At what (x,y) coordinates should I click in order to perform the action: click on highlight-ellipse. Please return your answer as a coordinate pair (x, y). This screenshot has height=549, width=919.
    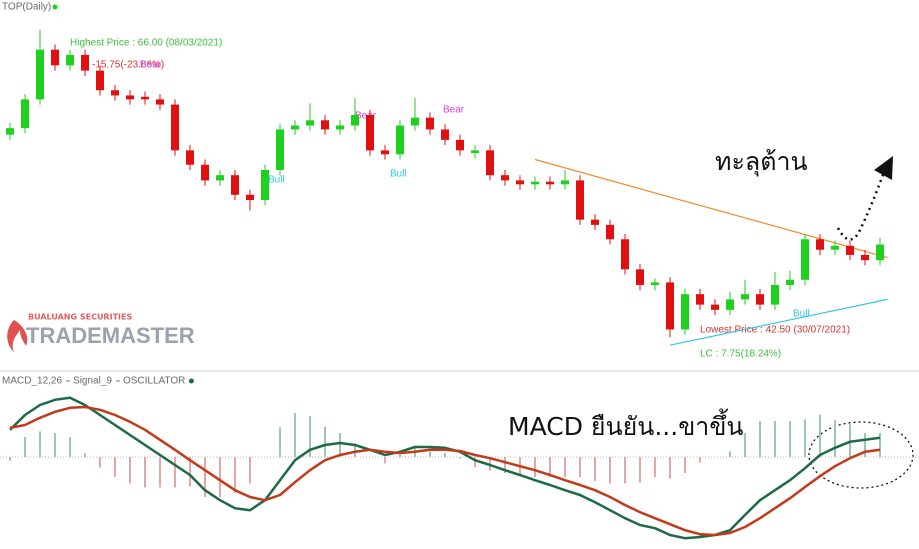
    Looking at the image, I should click on (861, 455).